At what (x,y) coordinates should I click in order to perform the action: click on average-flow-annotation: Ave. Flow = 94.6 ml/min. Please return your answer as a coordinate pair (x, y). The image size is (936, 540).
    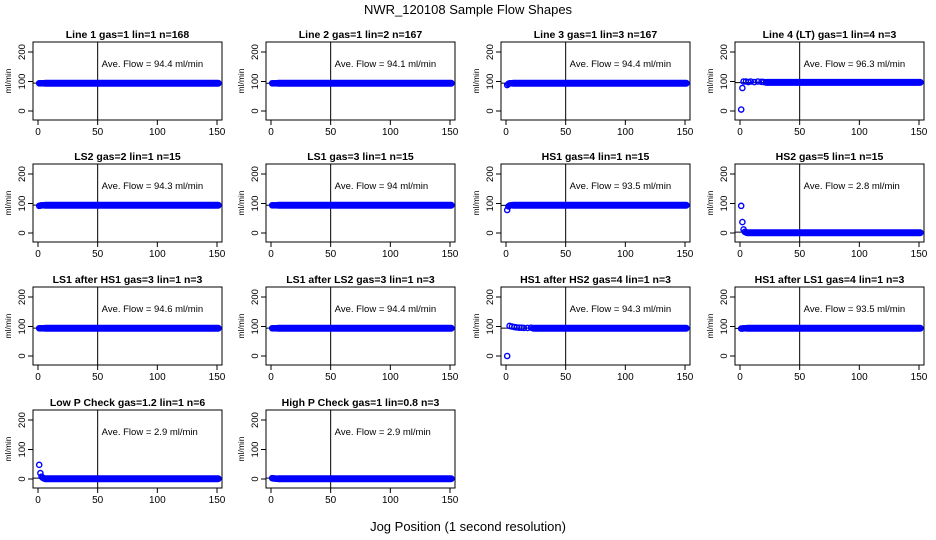
    Looking at the image, I should click on (152, 309).